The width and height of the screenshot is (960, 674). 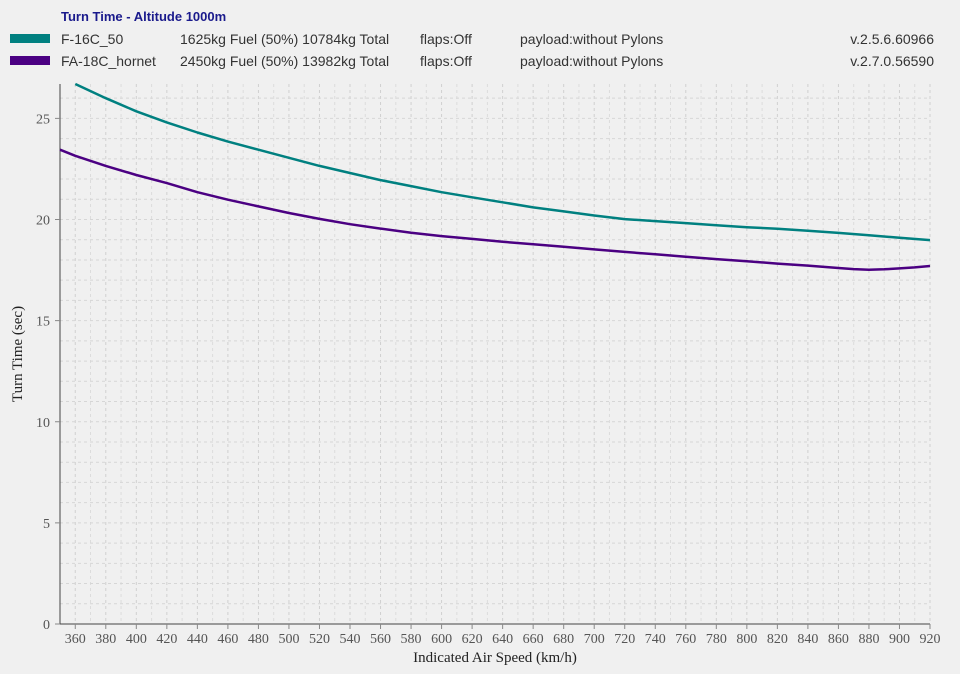 What do you see at coordinates (495, 658) in the screenshot?
I see `x-axis-title: Indicated Air Speed (km/h)` at bounding box center [495, 658].